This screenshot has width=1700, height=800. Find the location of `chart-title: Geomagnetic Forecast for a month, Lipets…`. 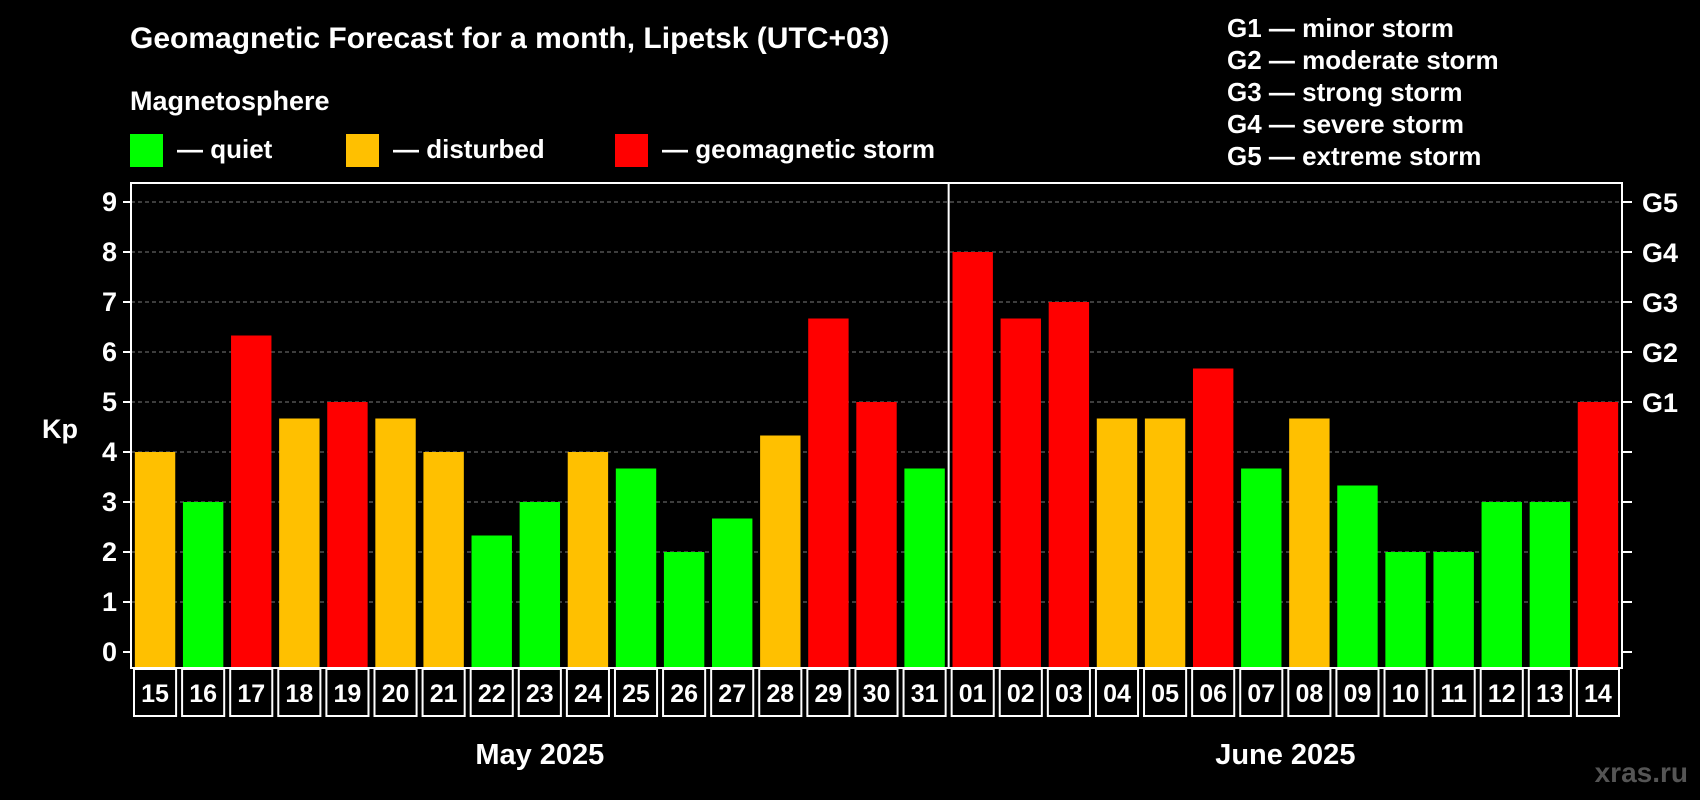

chart-title: Geomagnetic Forecast for a month, Lipets… is located at coordinates (509, 38).